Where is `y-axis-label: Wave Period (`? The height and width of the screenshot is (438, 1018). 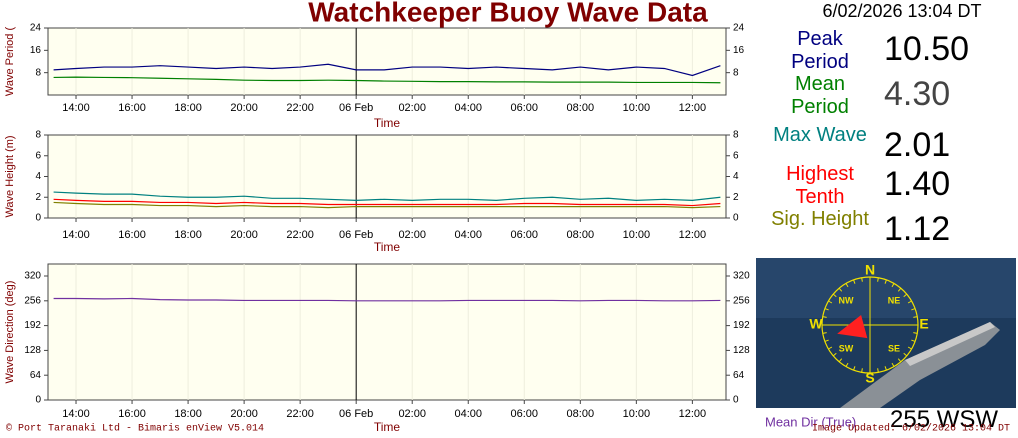
y-axis-label: Wave Period ( is located at coordinates (10, 62).